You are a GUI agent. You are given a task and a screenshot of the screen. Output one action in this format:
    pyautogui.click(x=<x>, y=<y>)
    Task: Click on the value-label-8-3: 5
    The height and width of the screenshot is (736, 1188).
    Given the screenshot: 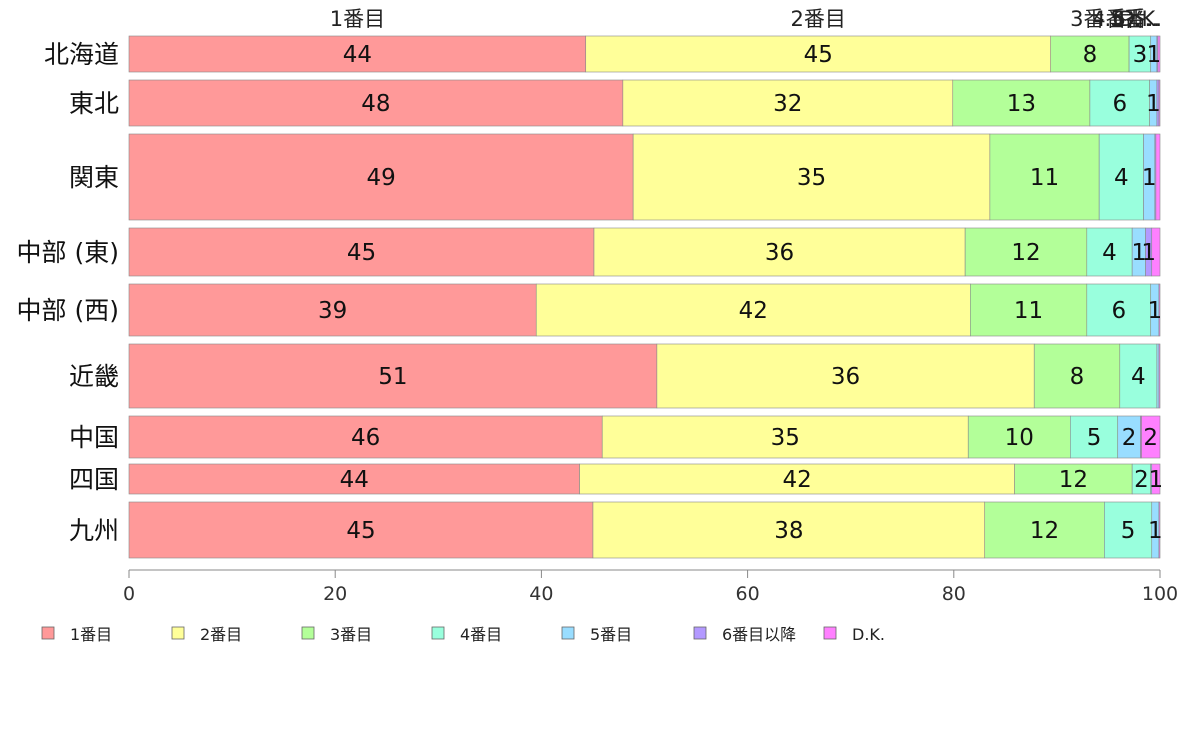 What is the action you would take?
    pyautogui.click(x=1128, y=531)
    